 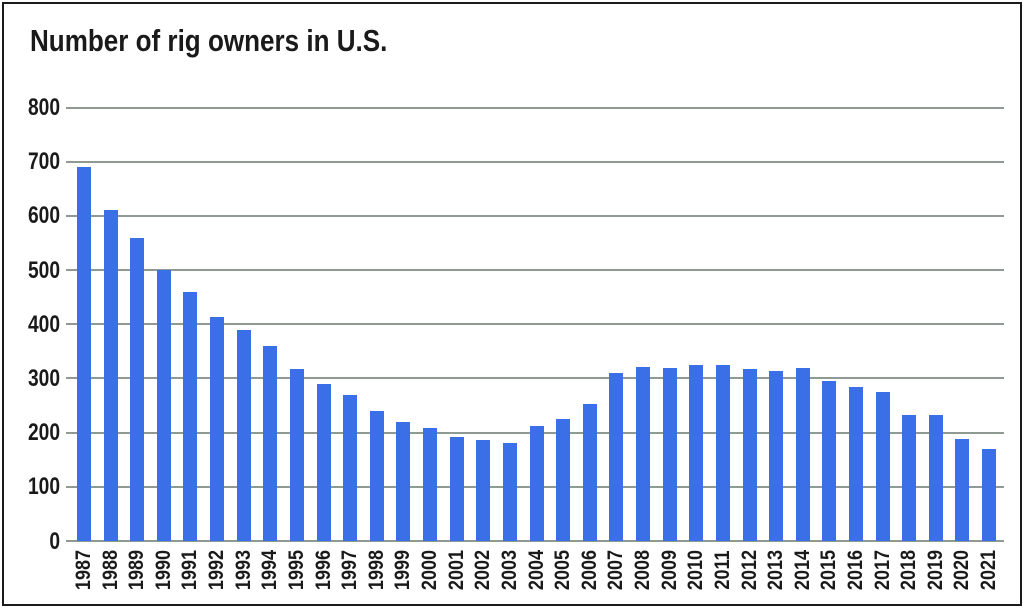 I want to click on bar-2020, so click(x=962, y=490).